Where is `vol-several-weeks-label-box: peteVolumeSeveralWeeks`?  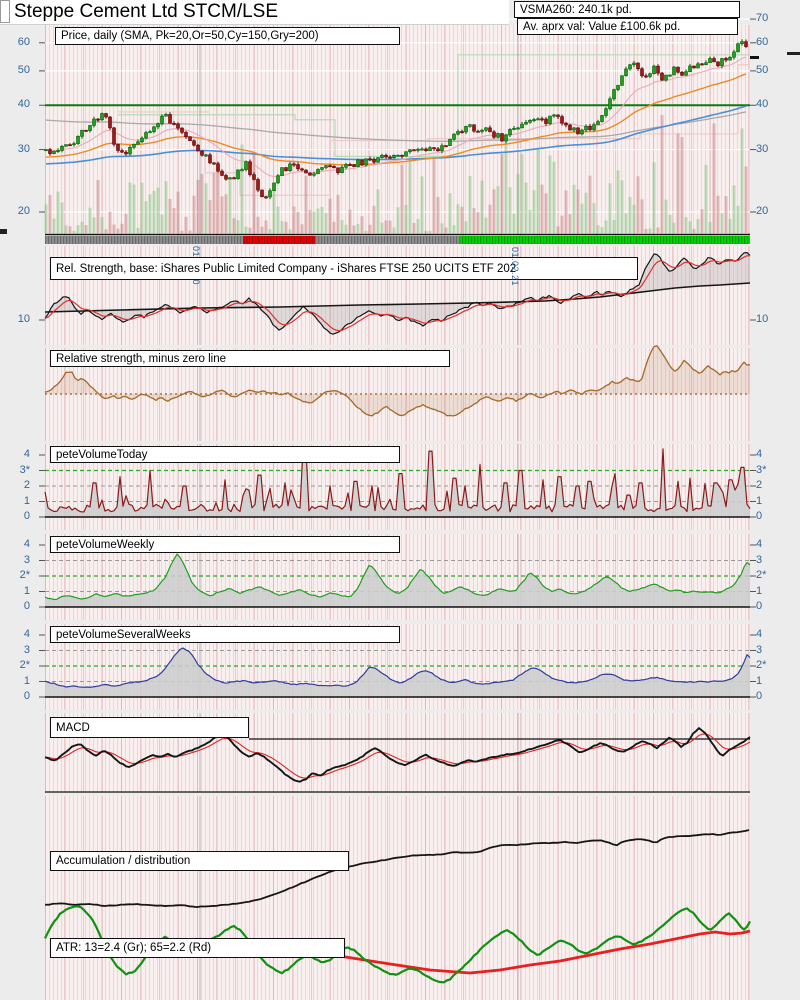
vol-several-weeks-label-box: peteVolumeSeveralWeeks is located at coordinates (225, 634).